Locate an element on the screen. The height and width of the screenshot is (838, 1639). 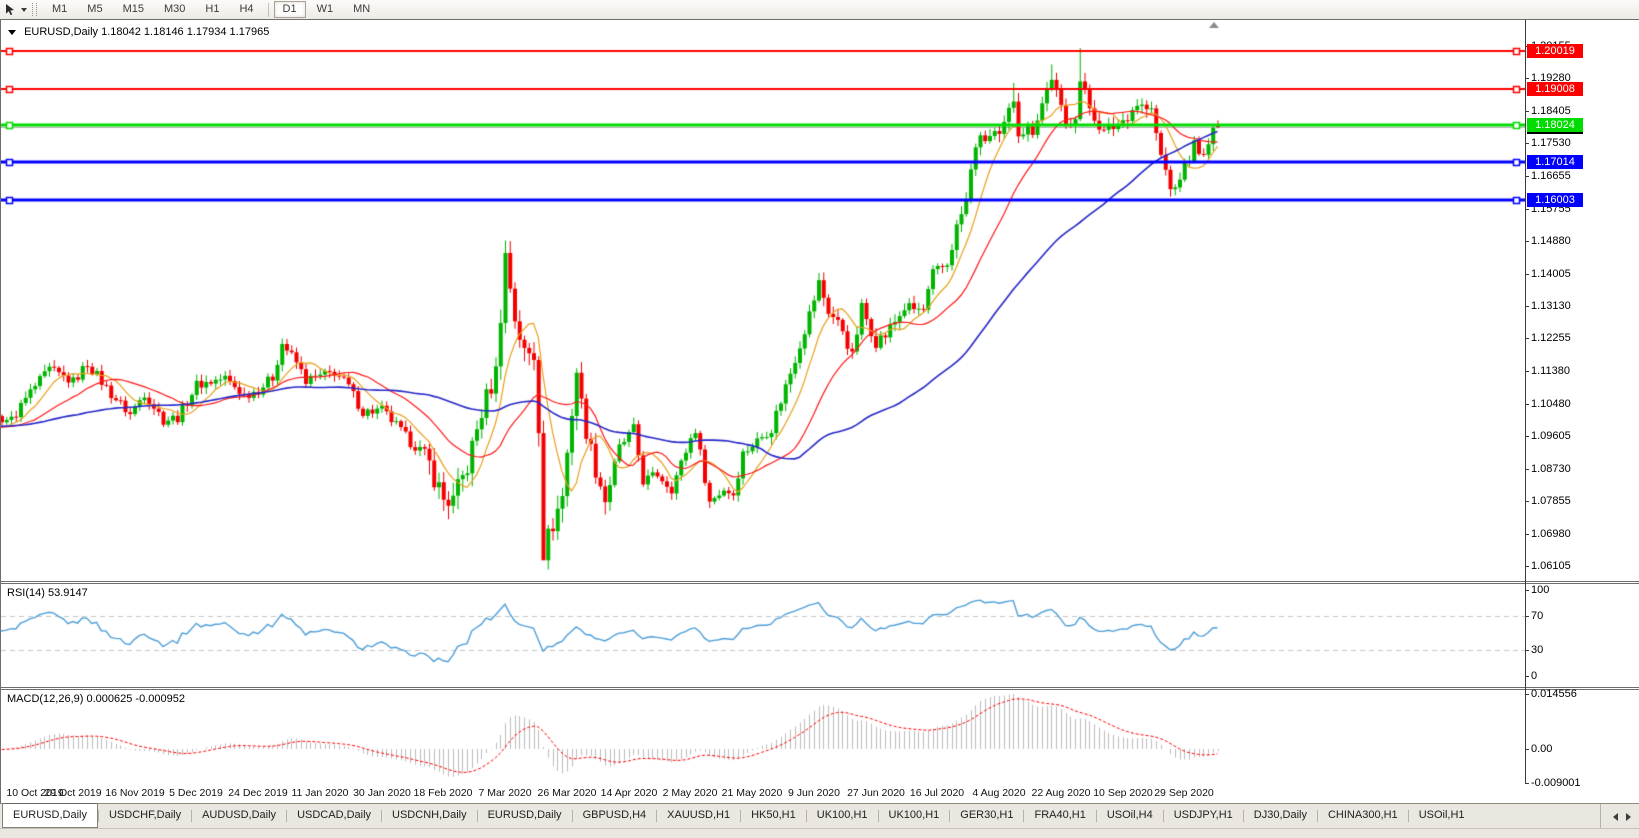
price-tick: 1.09605 is located at coordinates (1548, 436).